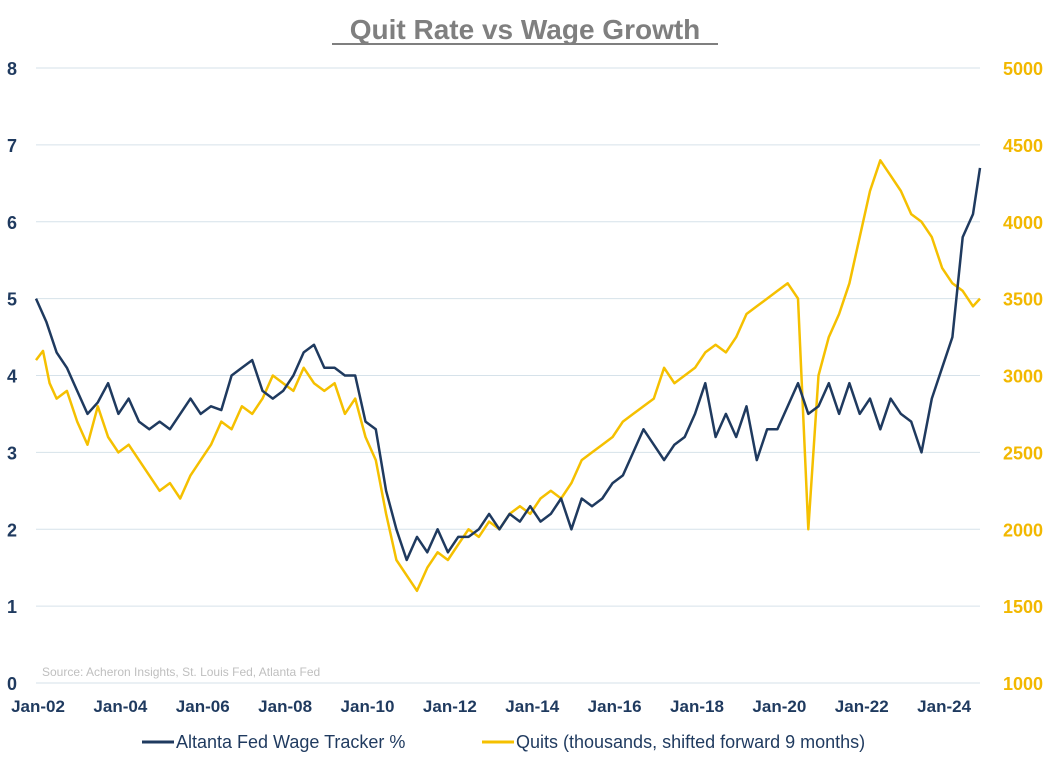 The height and width of the screenshot is (765, 1051). I want to click on legend-label-0: Altanta Fed Wage Tracker %, so click(290, 742).